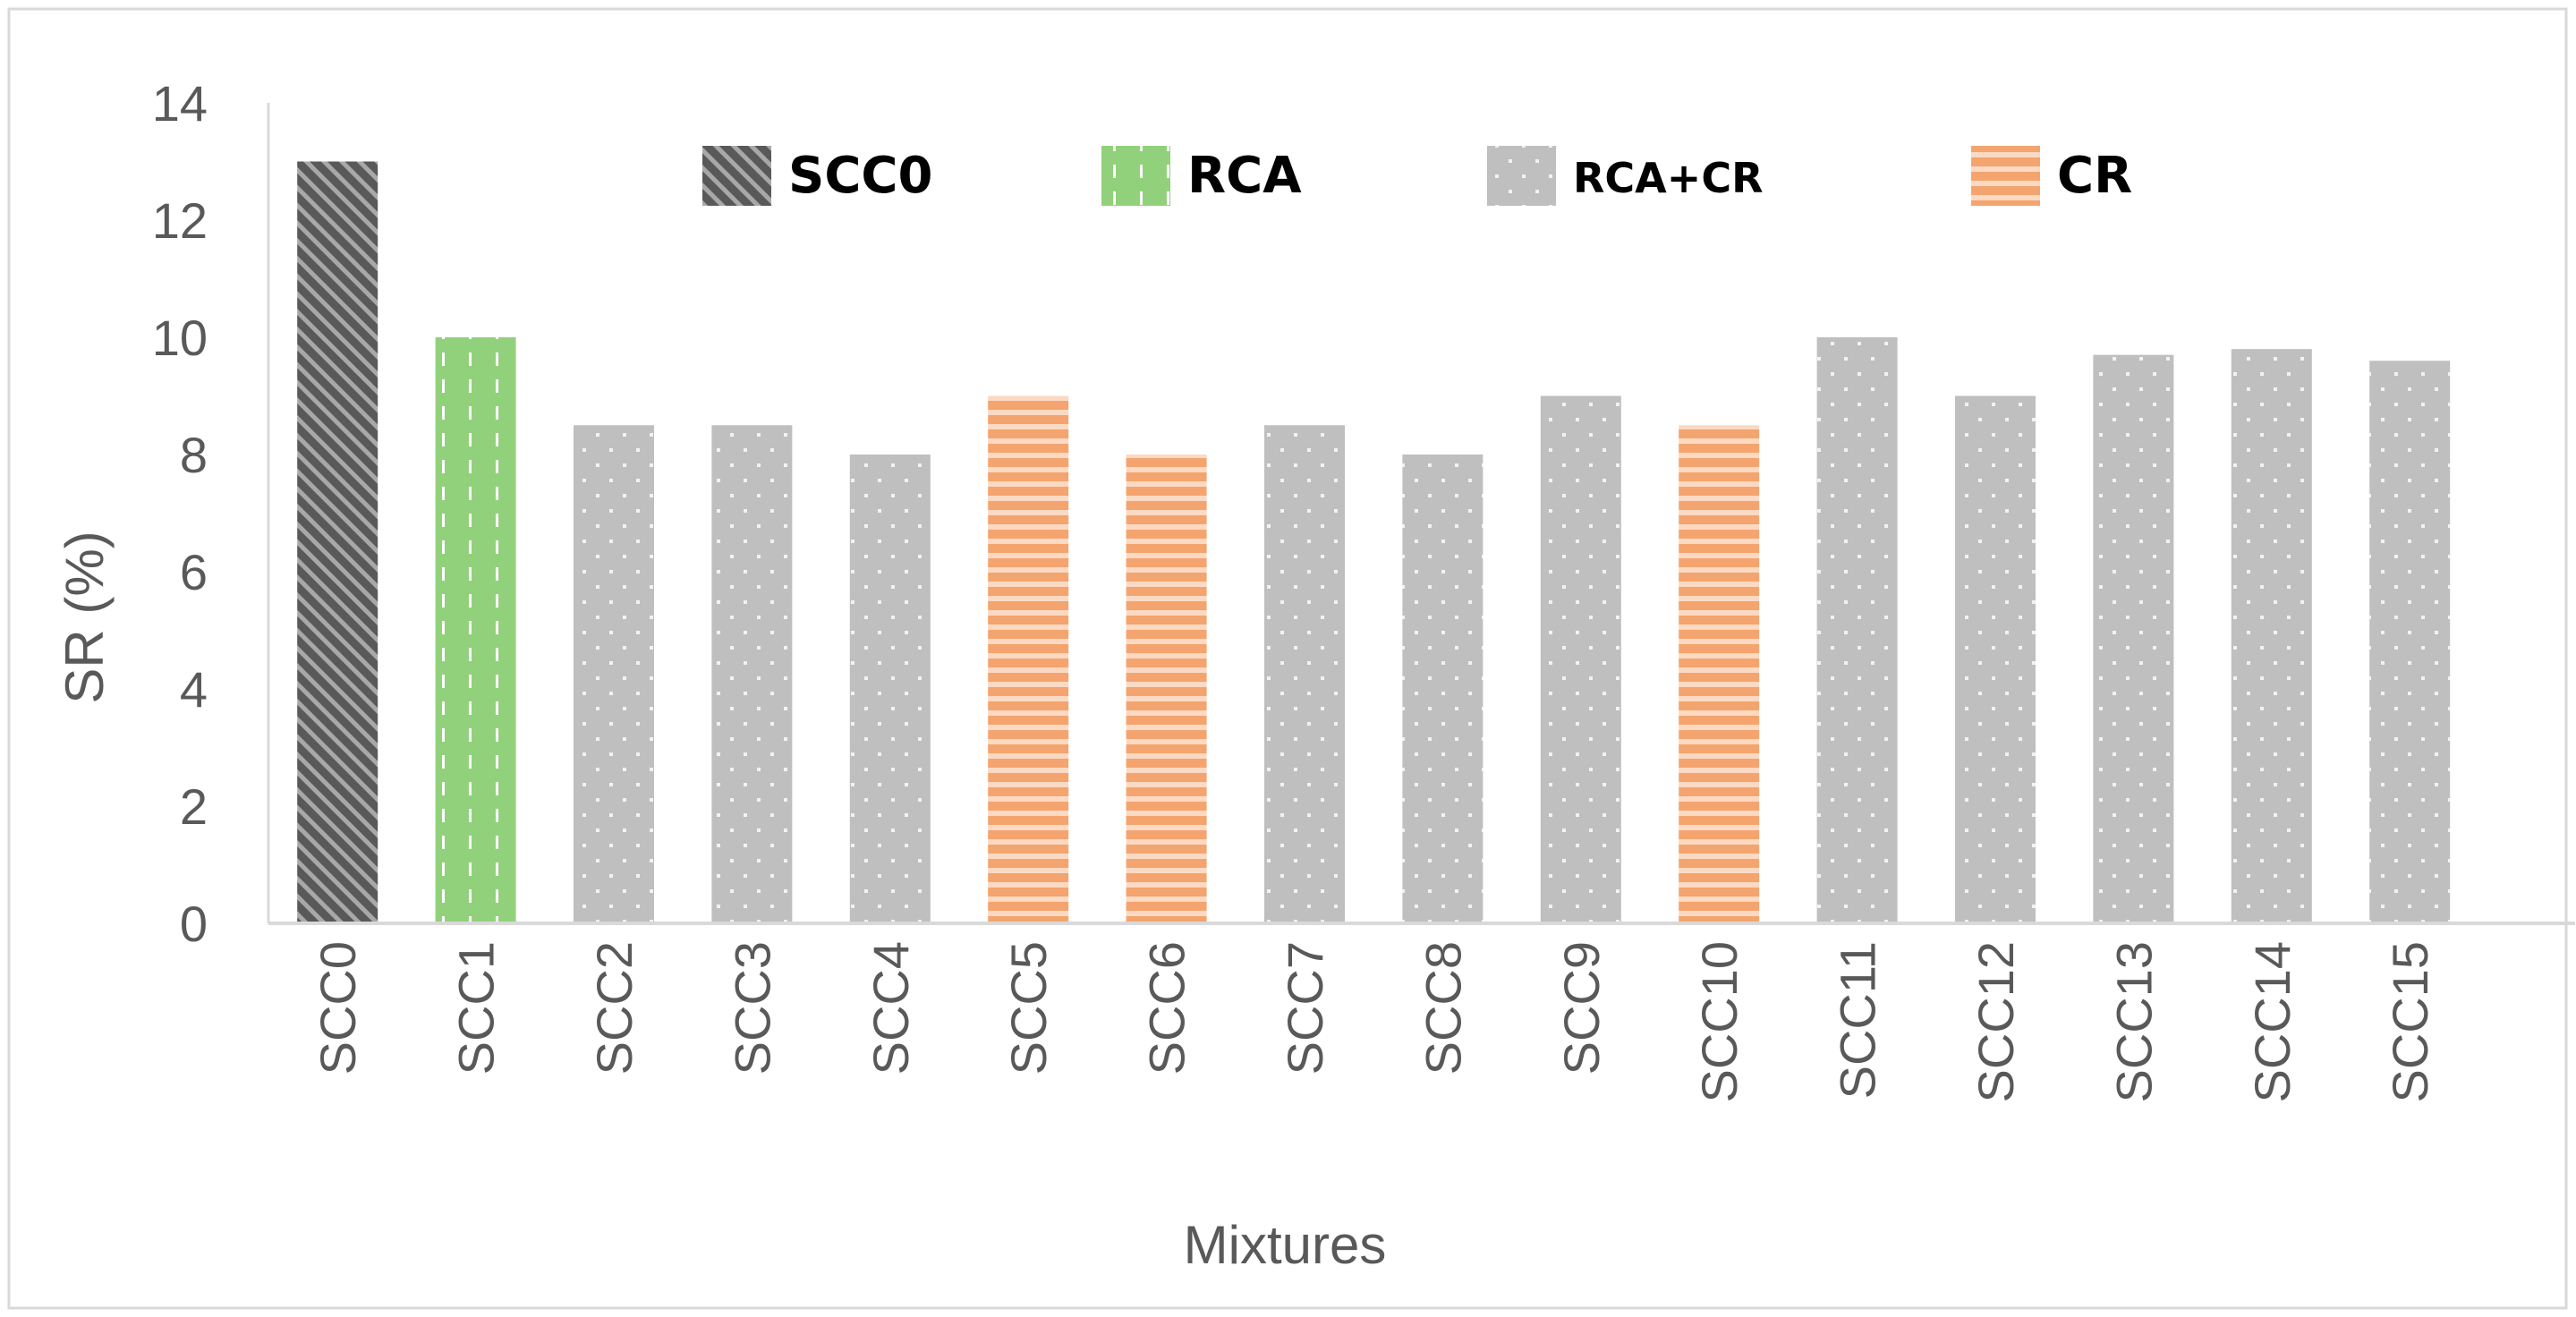 Image resolution: width=2576 pixels, height=1317 pixels. Describe the element at coordinates (476, 630) in the screenshot. I see `bar-scc1` at that location.